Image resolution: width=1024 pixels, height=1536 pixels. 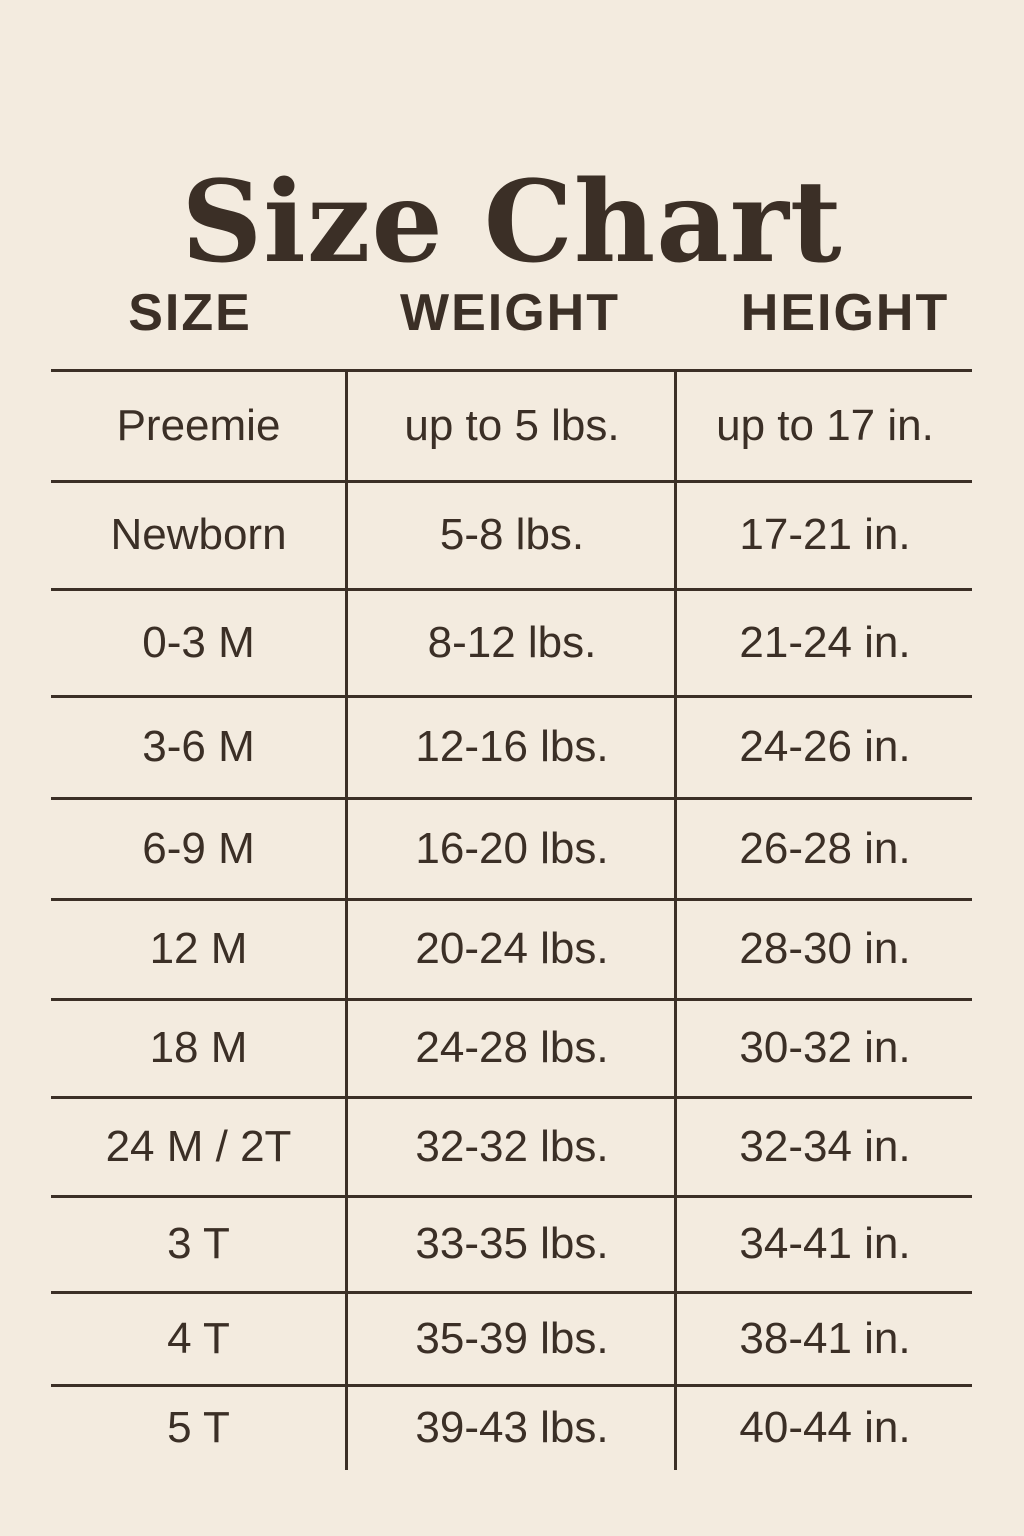 I want to click on page-title: Size Chart, so click(x=512, y=223).